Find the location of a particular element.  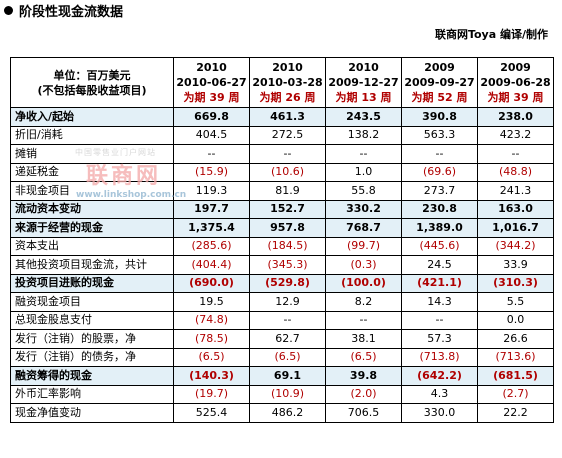

column-header: 2010 2009-12-27 为期 13 周 is located at coordinates (363, 82).